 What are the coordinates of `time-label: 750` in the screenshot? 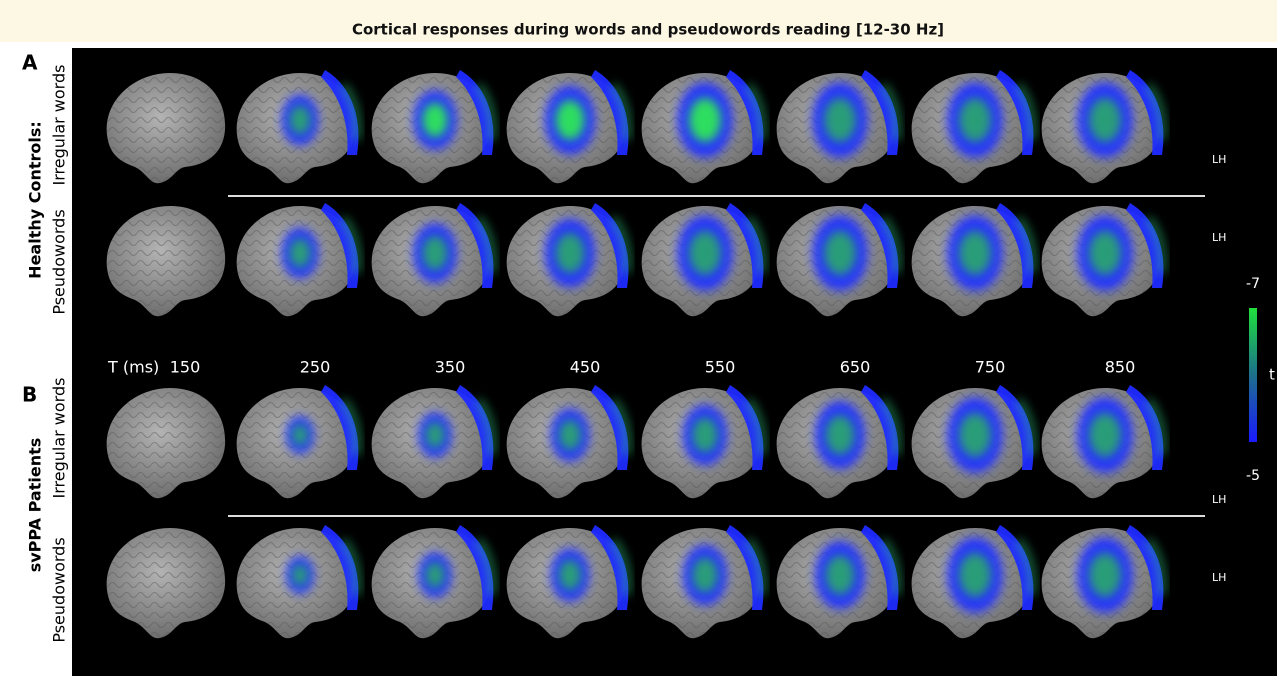 It's located at (990, 367).